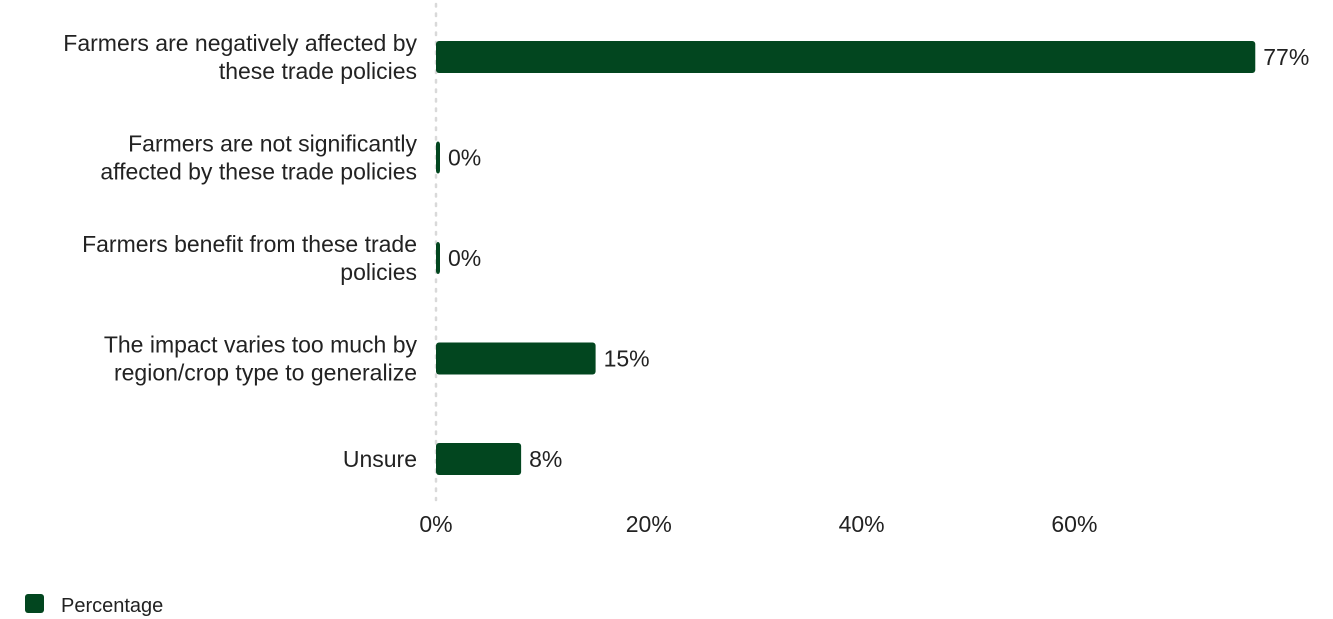  Describe the element at coordinates (862, 524) in the screenshot. I see `x-tick-label: 40%` at that location.